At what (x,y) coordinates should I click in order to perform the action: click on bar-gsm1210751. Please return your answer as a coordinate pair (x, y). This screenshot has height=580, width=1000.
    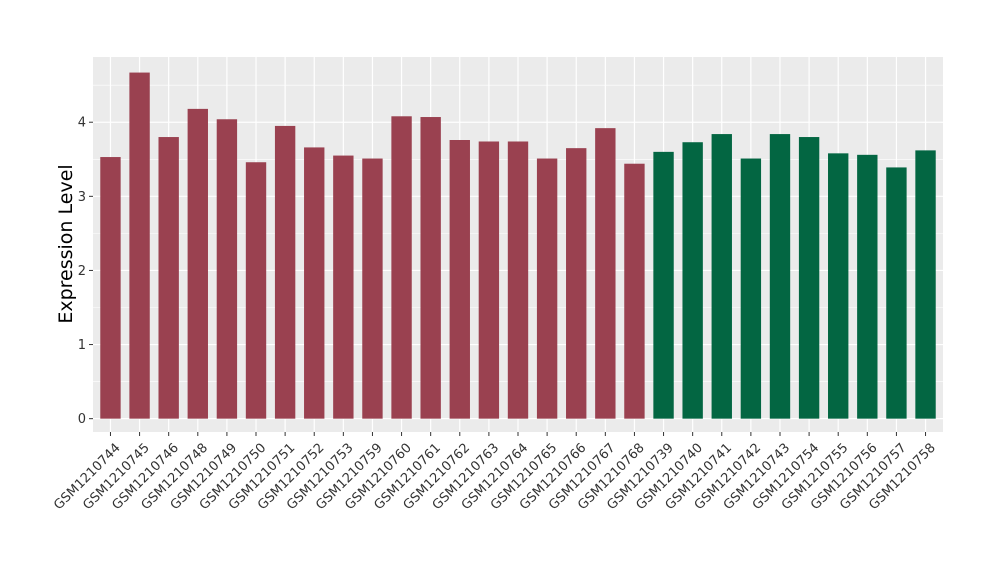
    Looking at the image, I should click on (285, 272).